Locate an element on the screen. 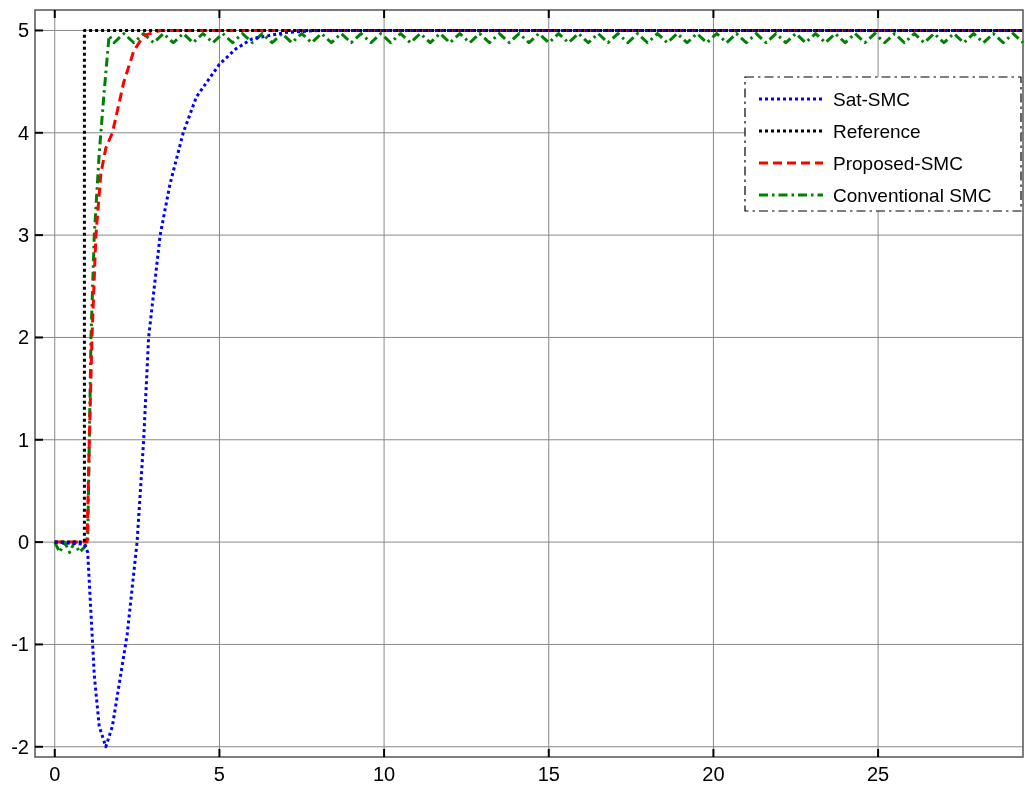 This screenshot has height=789, width=1025. y-tick-label: -1 is located at coordinates (20, 644).